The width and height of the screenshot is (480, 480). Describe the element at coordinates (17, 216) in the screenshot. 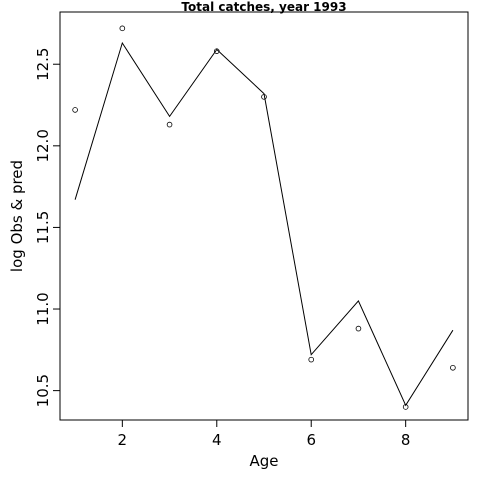

I see `y-axis-label: log Obs & pred` at that location.